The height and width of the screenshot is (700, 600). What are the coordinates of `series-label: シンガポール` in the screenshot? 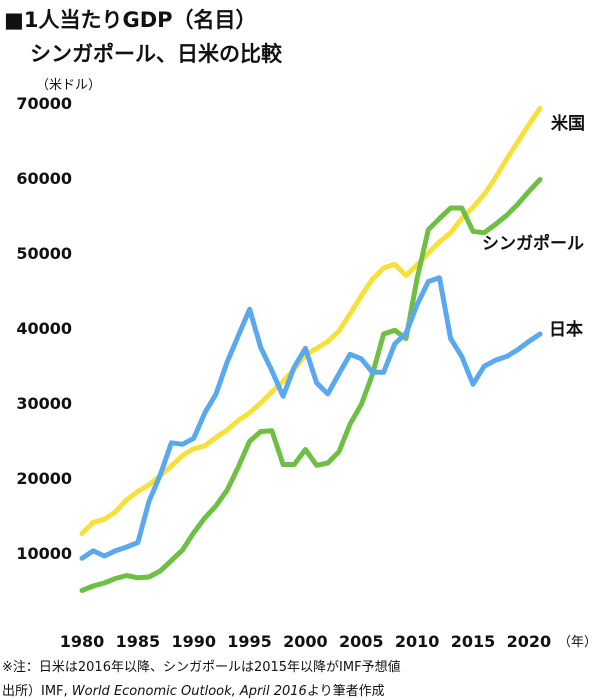 It's located at (533, 243).